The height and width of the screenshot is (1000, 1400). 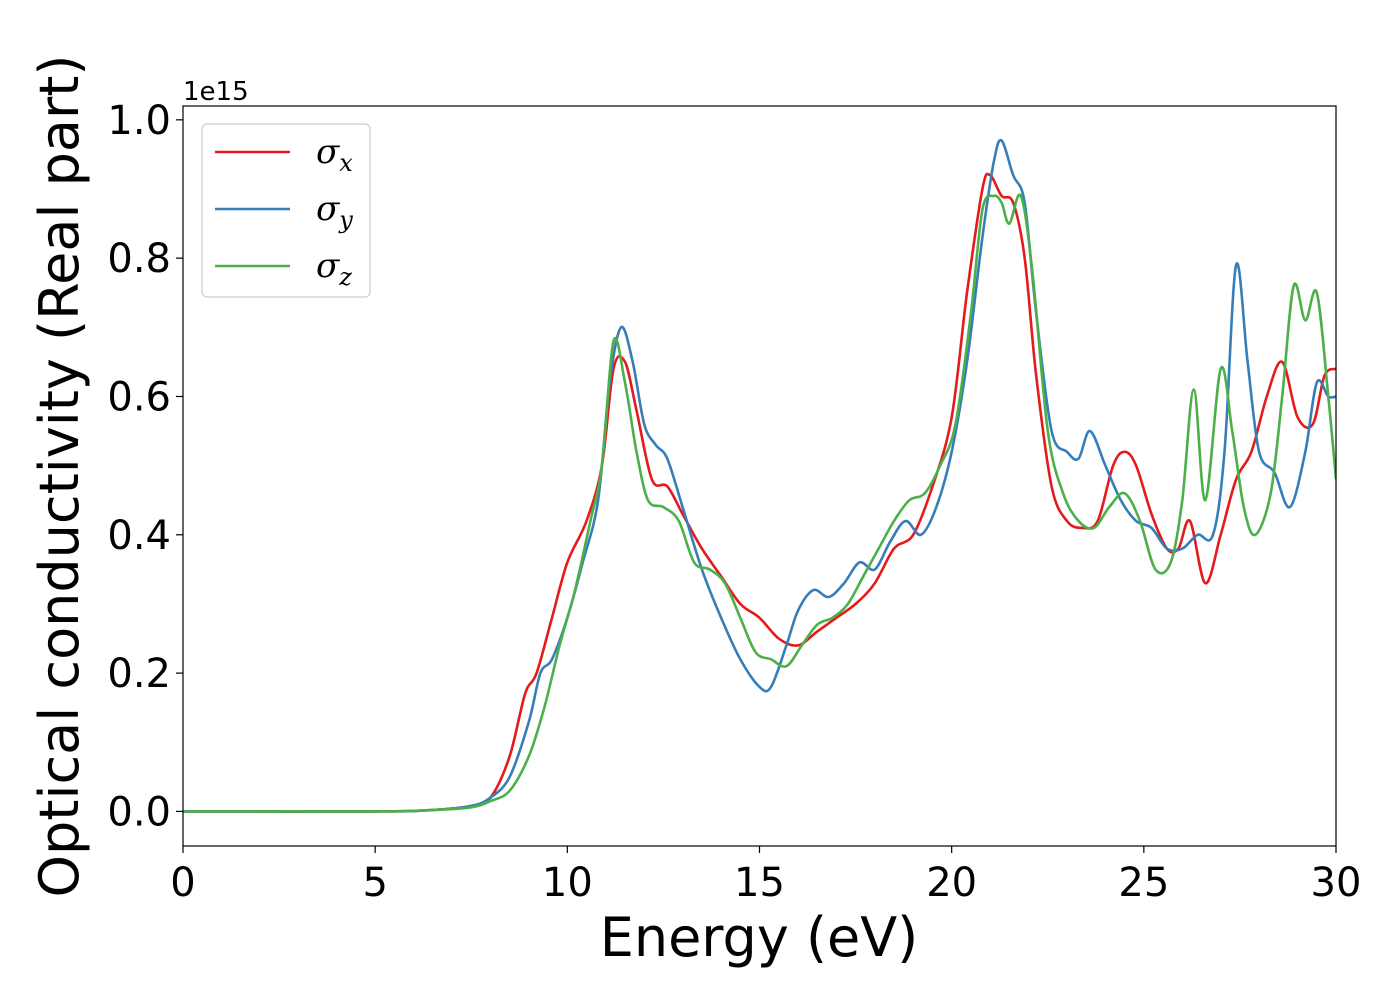 I want to click on x-tick-label: 20, so click(x=951, y=883).